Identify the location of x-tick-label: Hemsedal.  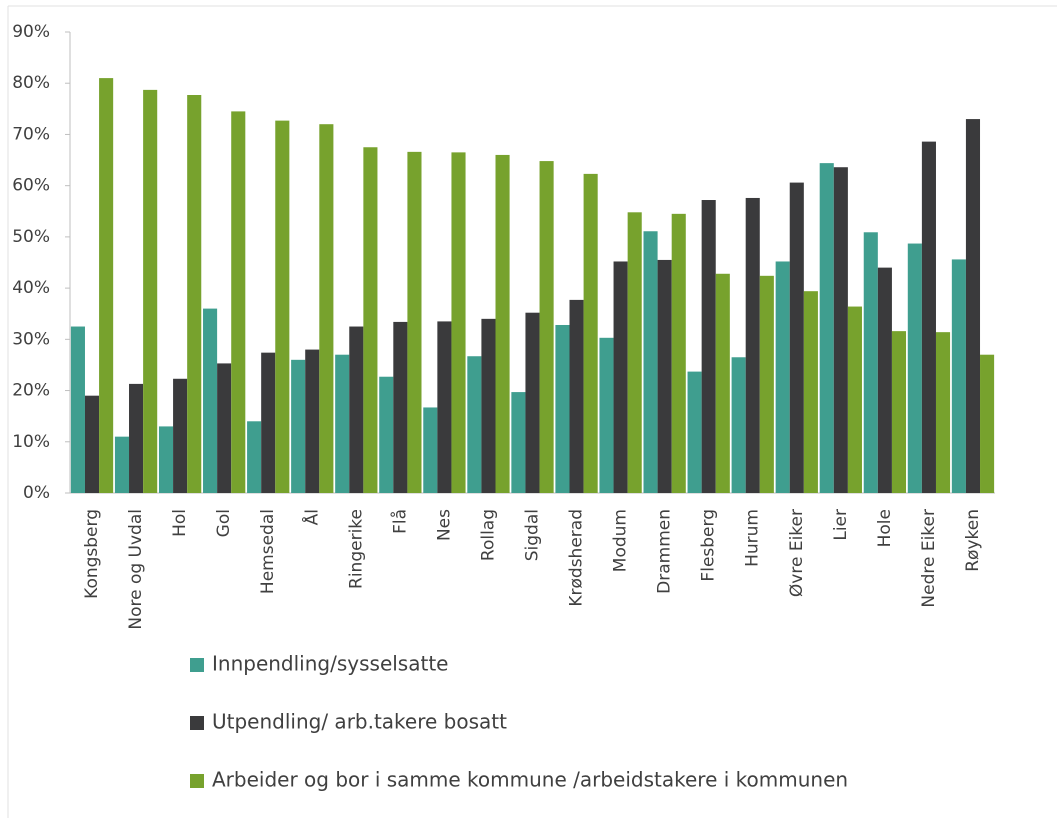
(268, 551).